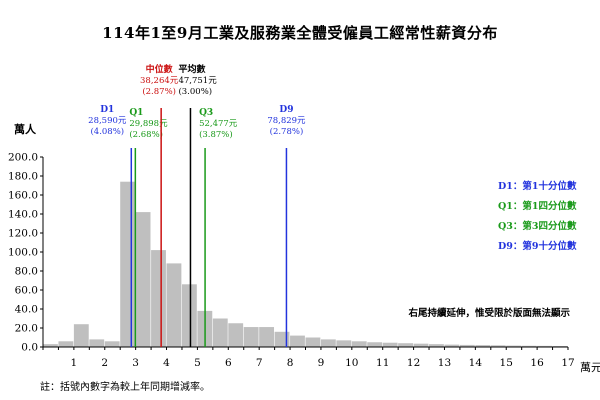 This screenshot has height=400, width=600. I want to click on y-tick-label: 0.0, so click(29, 348).